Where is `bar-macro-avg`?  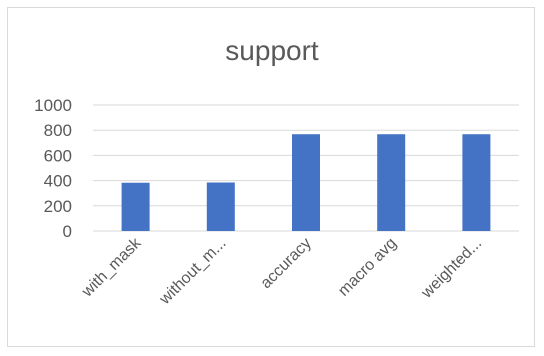 bar-macro-avg is located at coordinates (391, 182).